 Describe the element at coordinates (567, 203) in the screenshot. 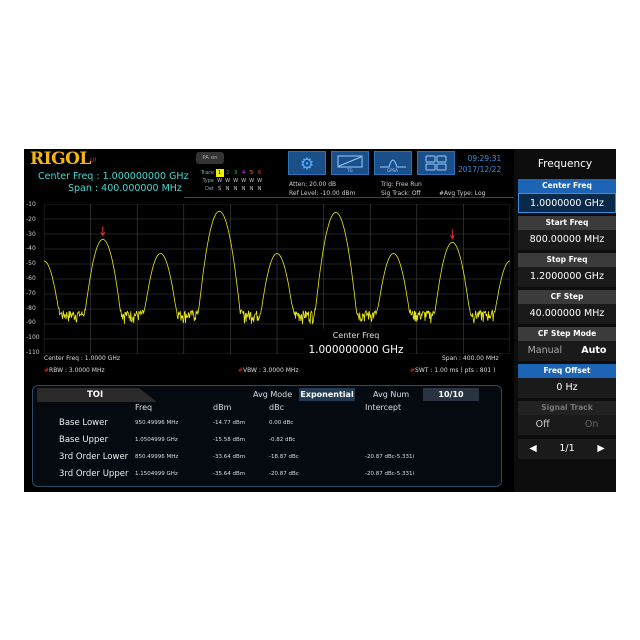

I see `center-freq-key-value: 1.0000000 GHz` at that location.